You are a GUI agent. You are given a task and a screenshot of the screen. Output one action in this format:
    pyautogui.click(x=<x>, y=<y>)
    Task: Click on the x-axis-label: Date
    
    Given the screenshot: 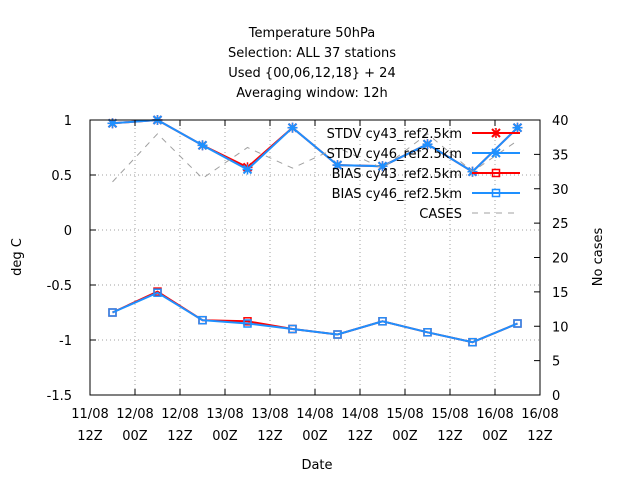 What is the action you would take?
    pyautogui.click(x=316, y=465)
    